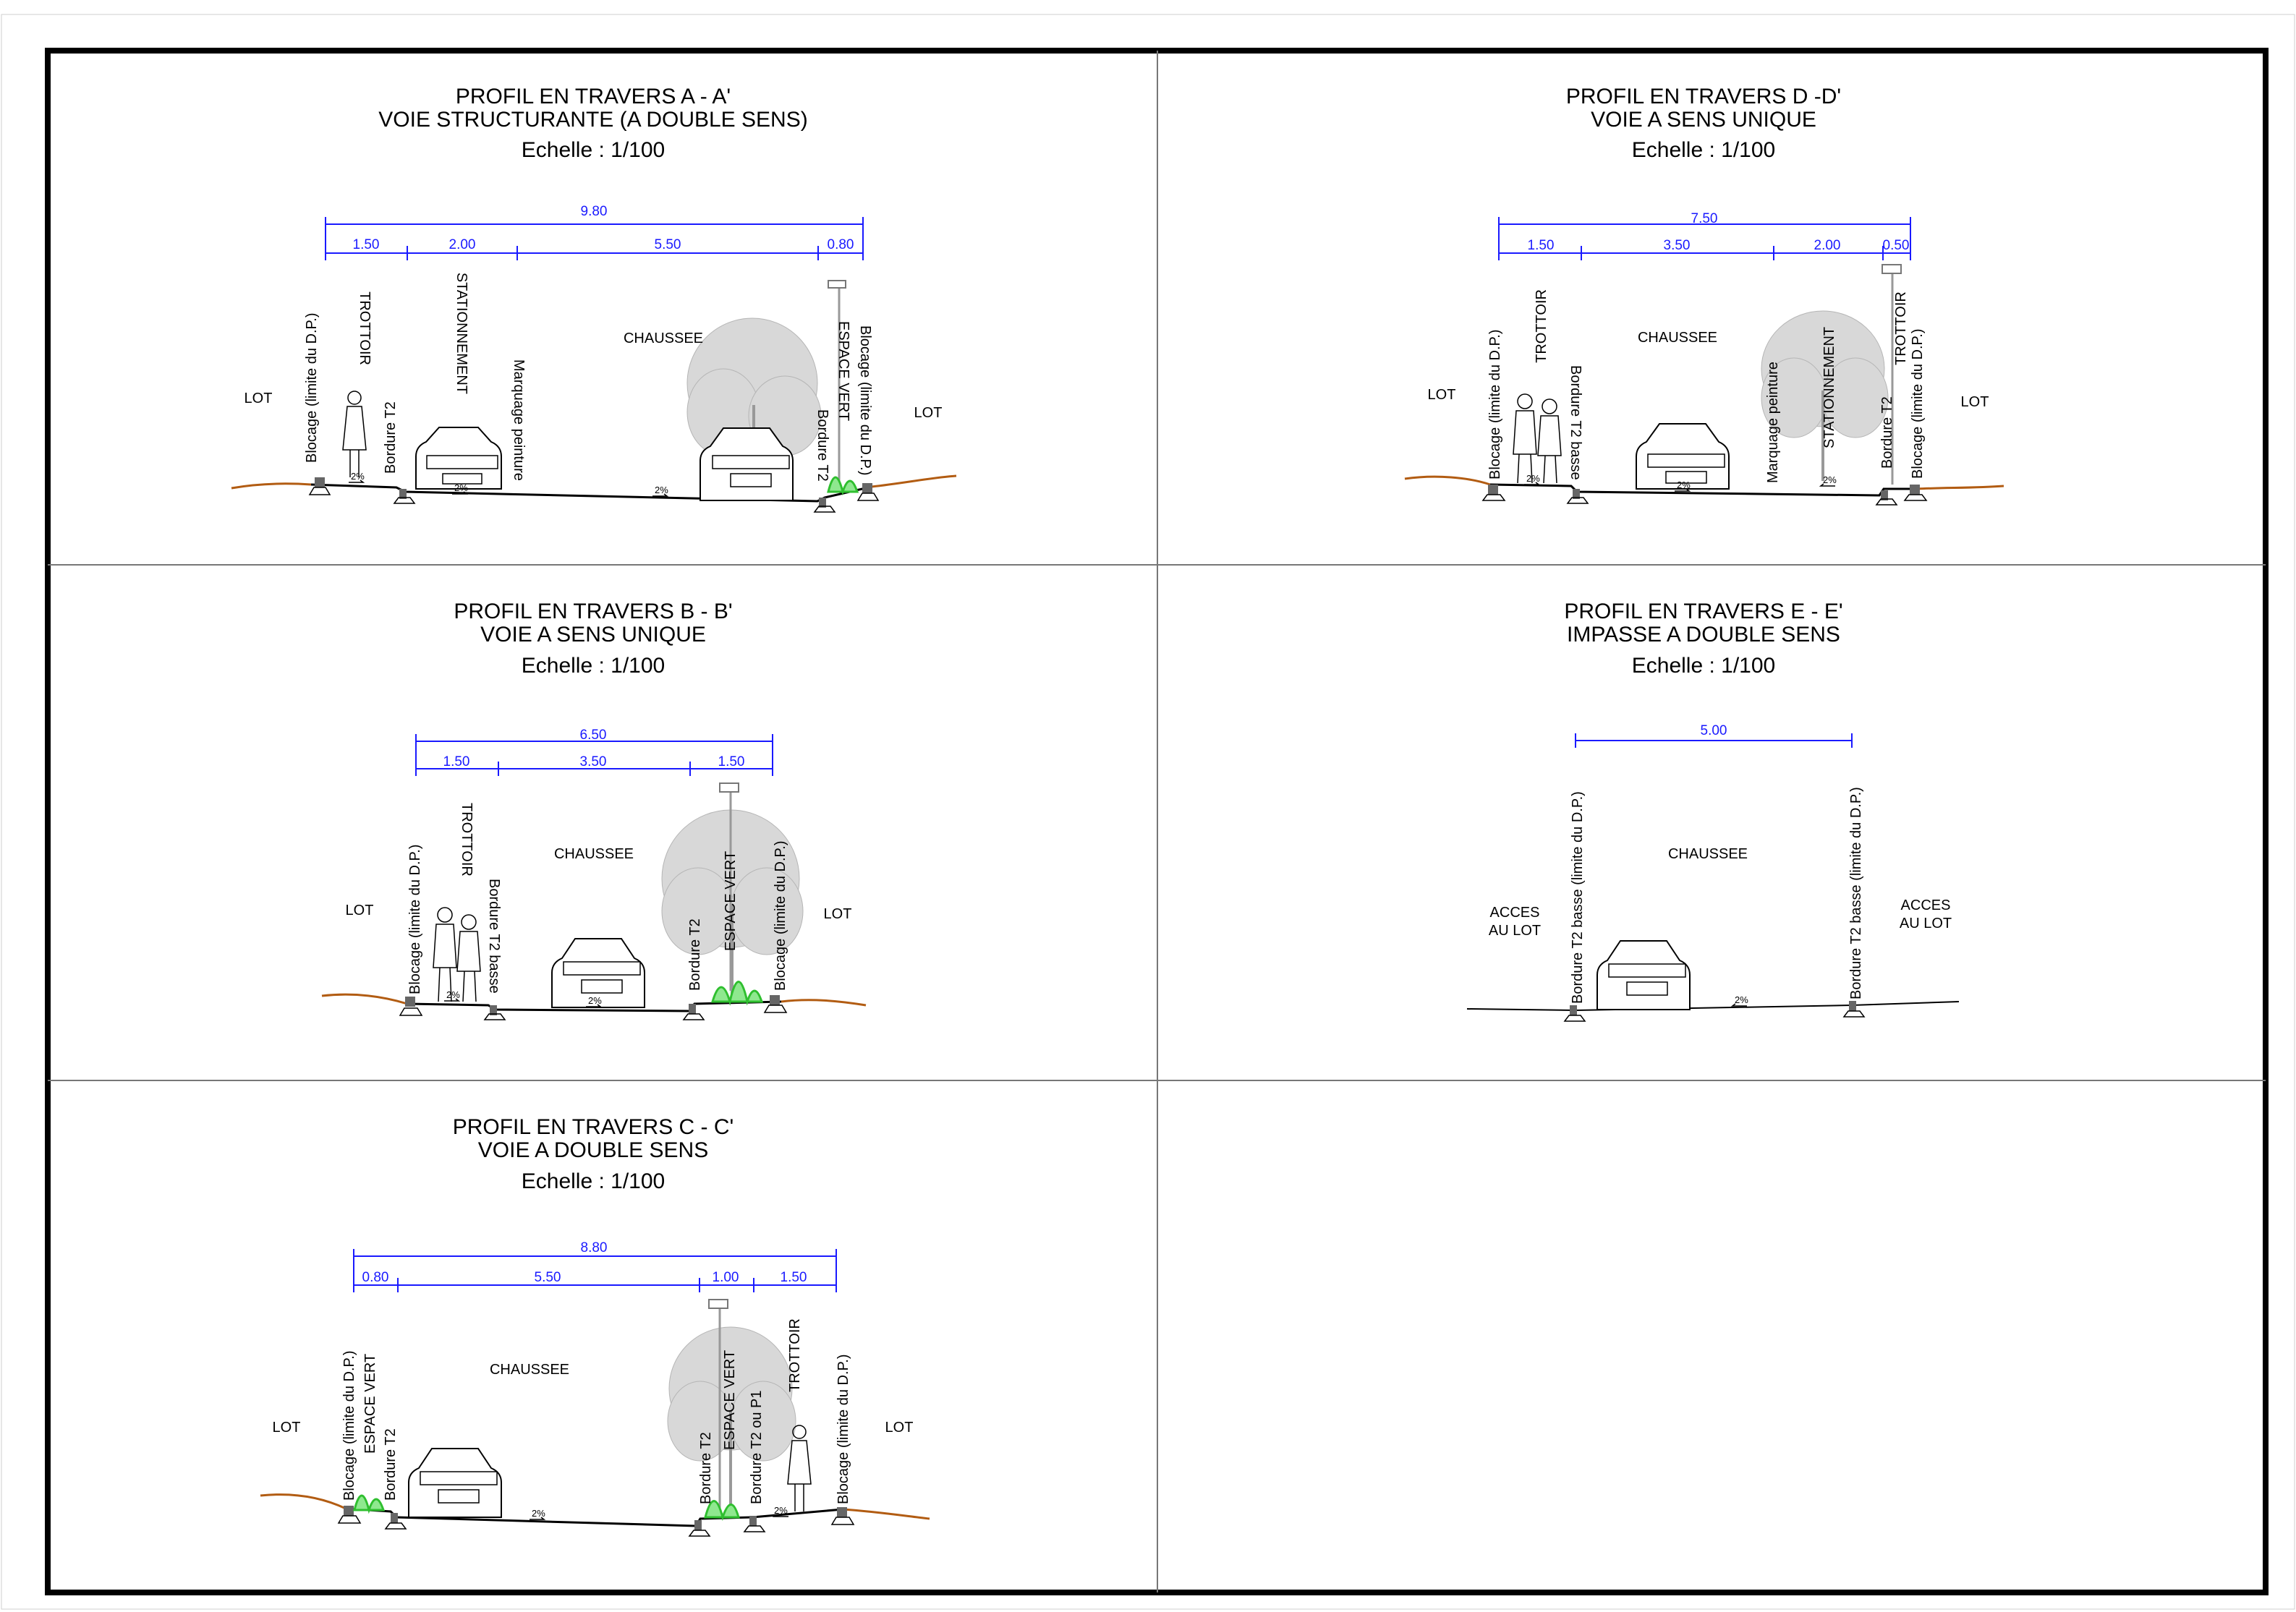 The width and height of the screenshot is (2296, 1612). I want to click on dimension-segment: 0.50, so click(1896, 246).